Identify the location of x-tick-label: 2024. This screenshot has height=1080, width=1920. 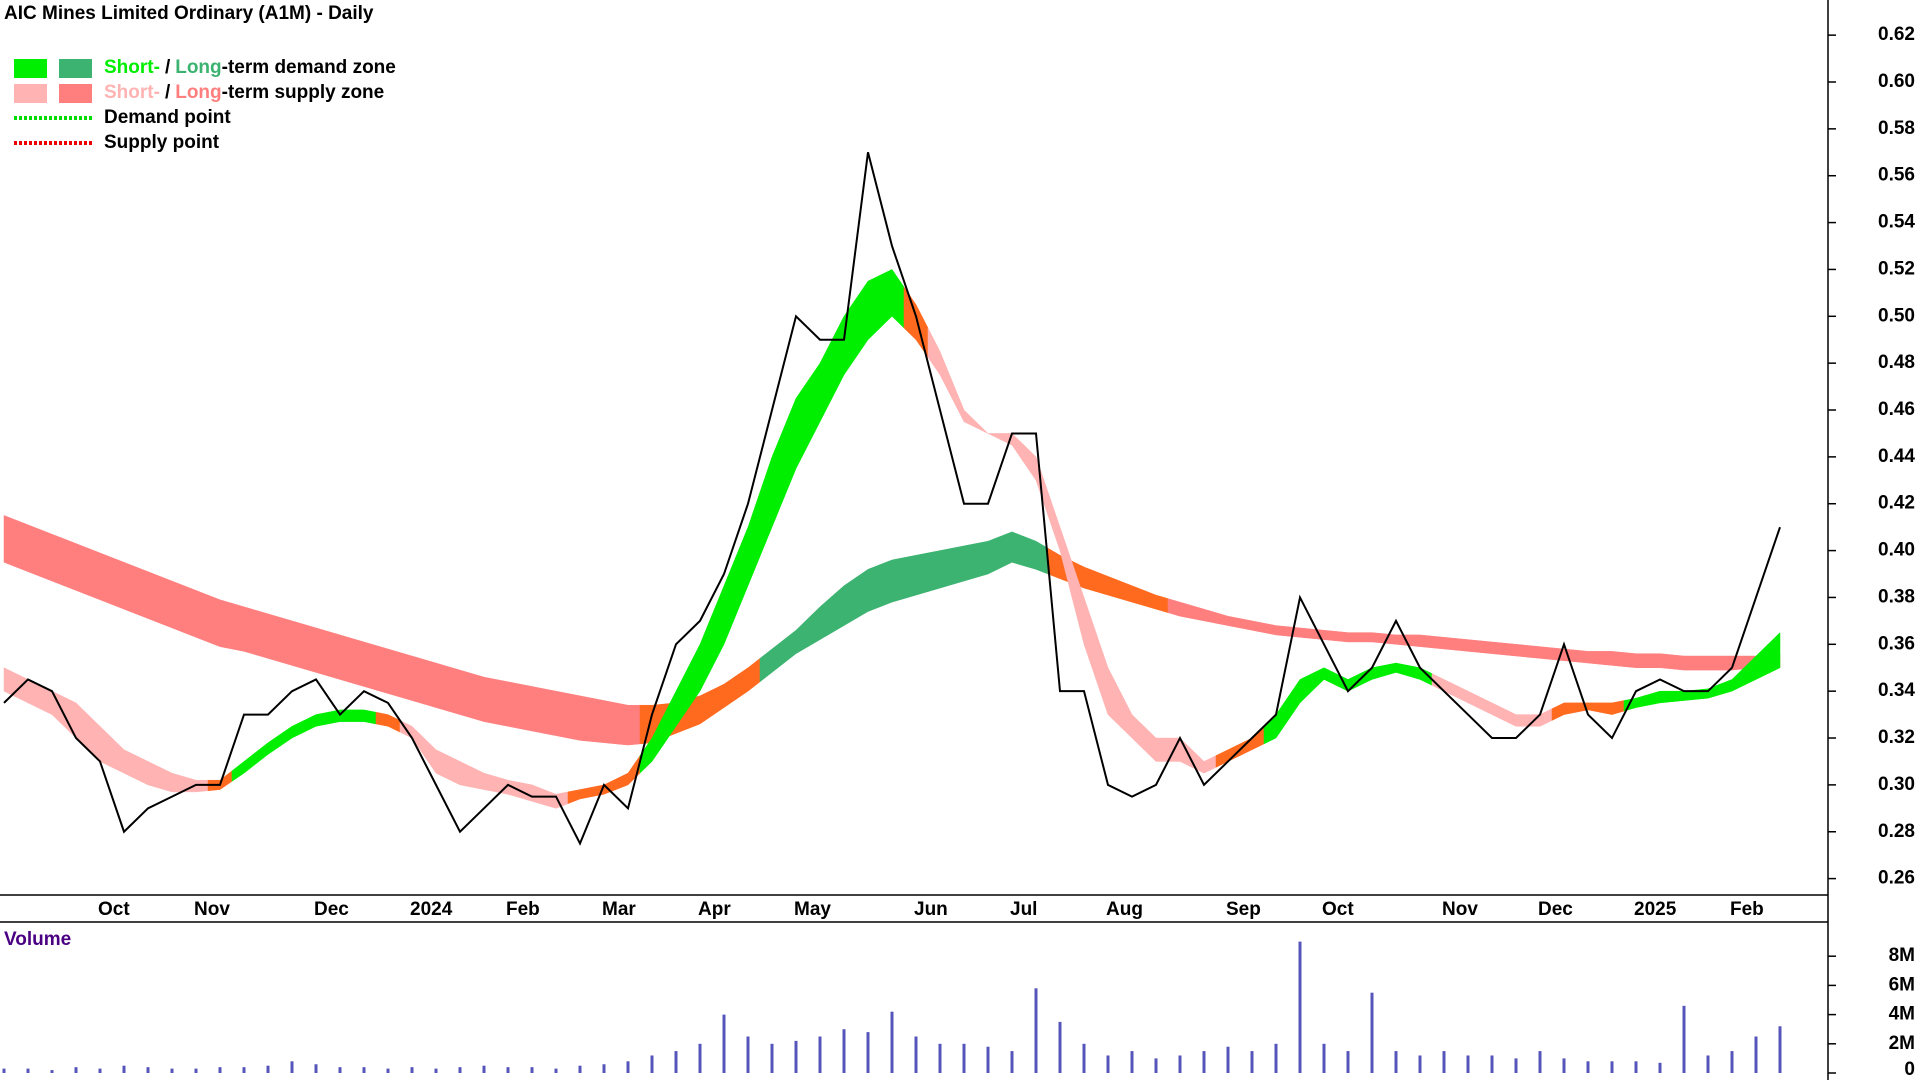
(431, 909).